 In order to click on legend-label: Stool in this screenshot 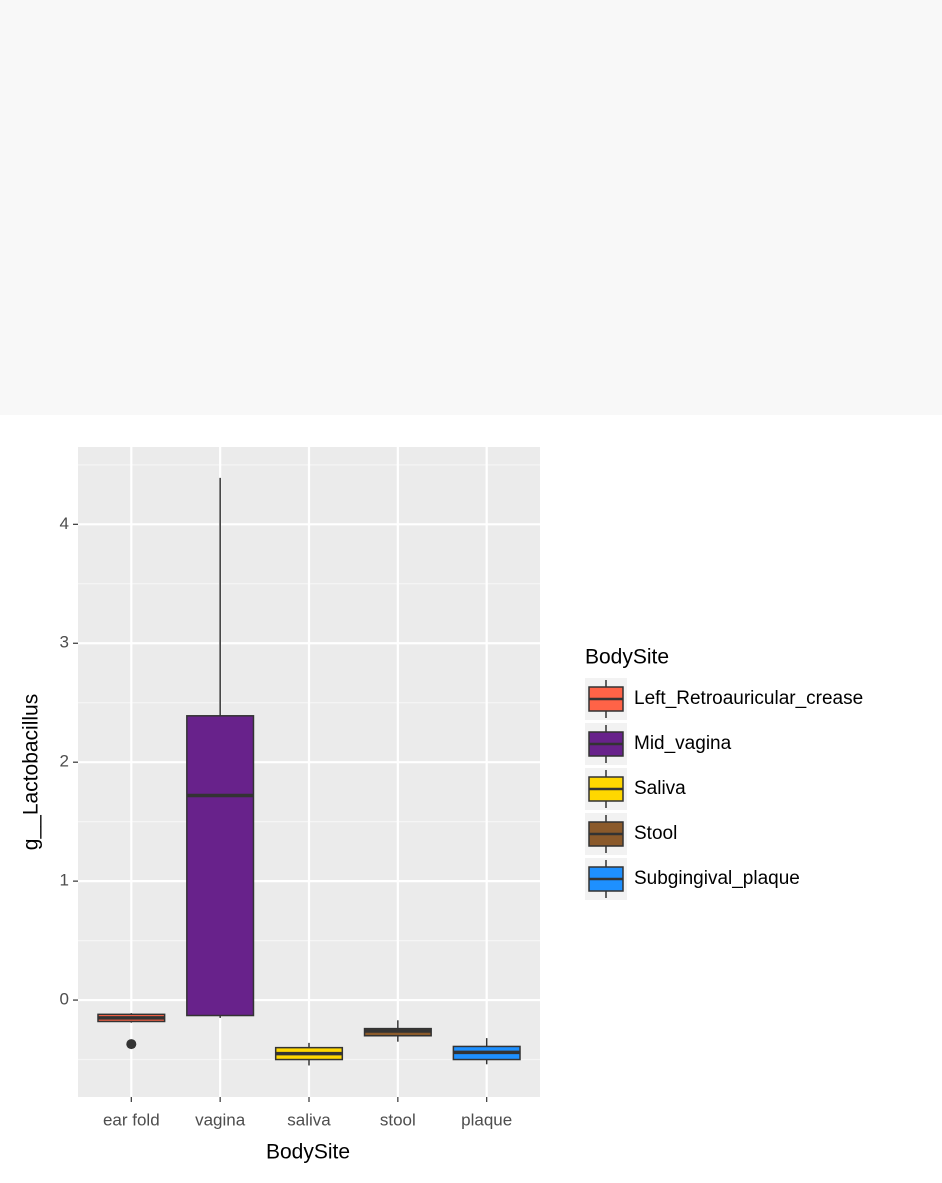, I will do `click(655, 833)`.